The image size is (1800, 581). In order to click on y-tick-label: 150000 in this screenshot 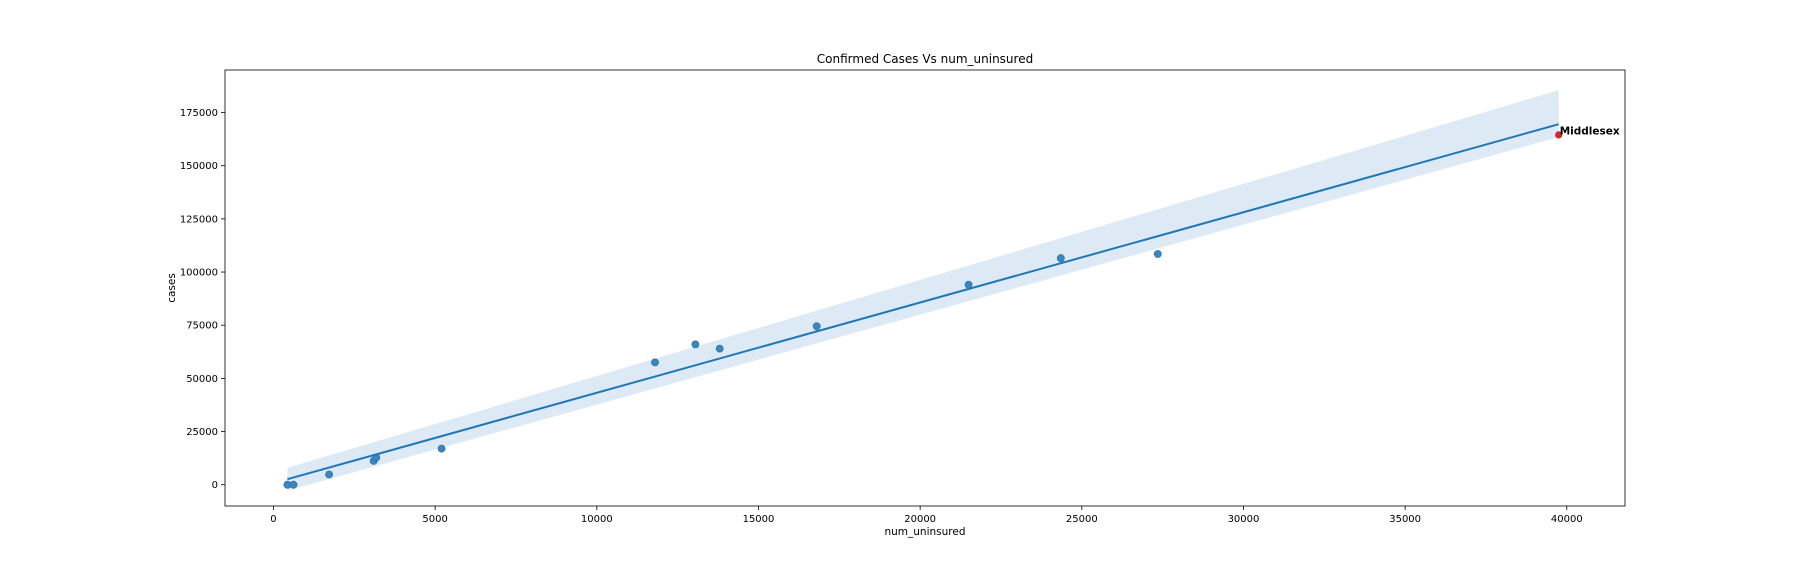, I will do `click(199, 166)`.